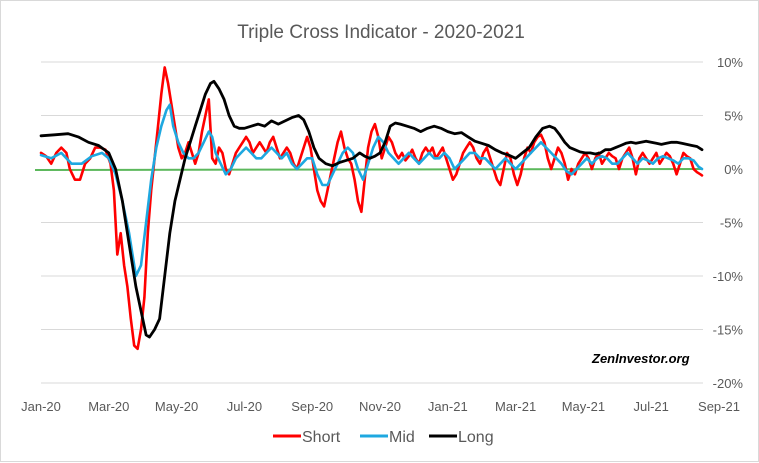  I want to click on x-tick-label: Nov-20, so click(380, 406).